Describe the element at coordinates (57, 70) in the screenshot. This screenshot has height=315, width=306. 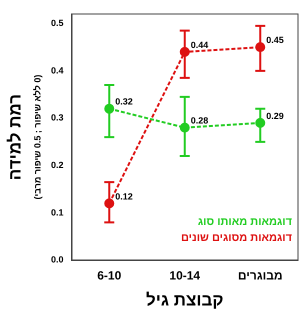
I see `y-tick-label: 0.4` at that location.